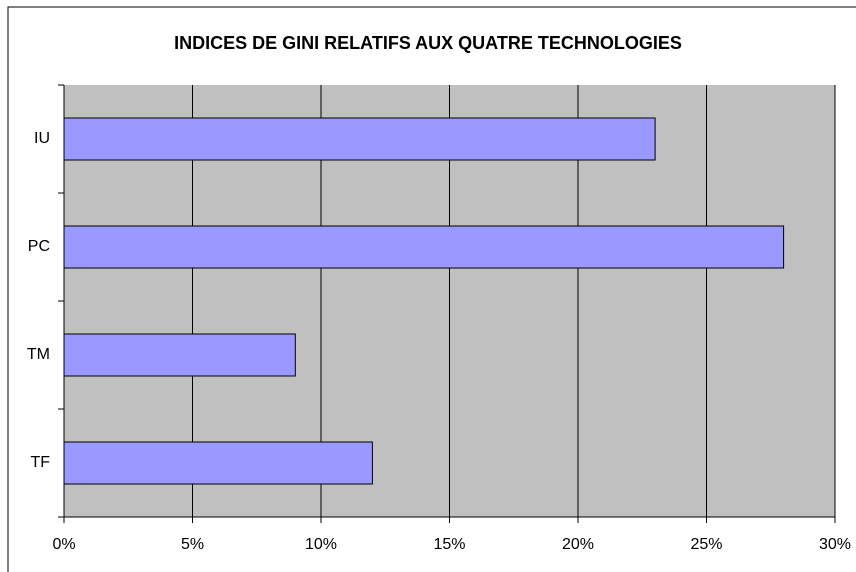  I want to click on x-tick-label: 0%, so click(63, 544).